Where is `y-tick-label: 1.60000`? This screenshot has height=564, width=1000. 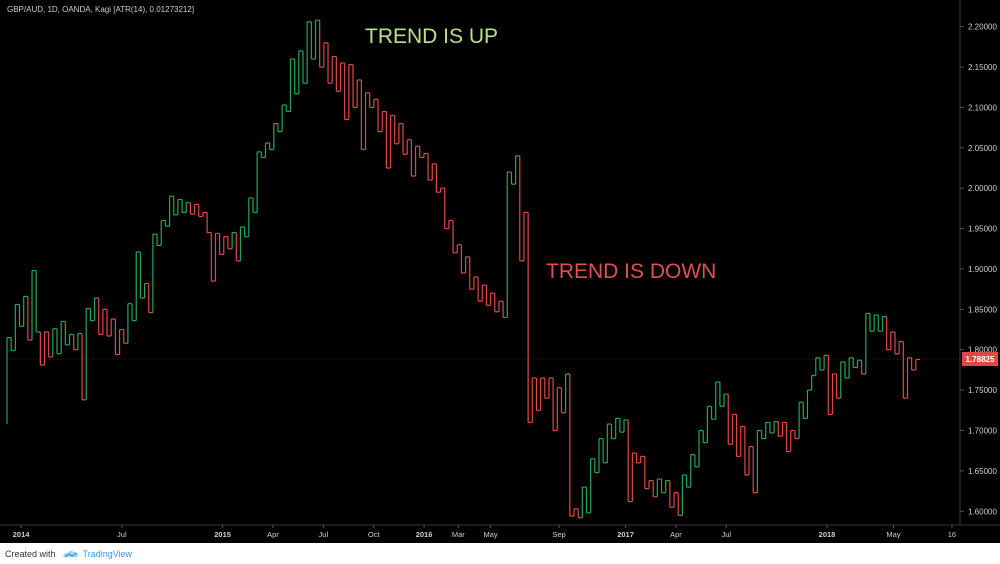 y-tick-label: 1.60000 is located at coordinates (982, 511).